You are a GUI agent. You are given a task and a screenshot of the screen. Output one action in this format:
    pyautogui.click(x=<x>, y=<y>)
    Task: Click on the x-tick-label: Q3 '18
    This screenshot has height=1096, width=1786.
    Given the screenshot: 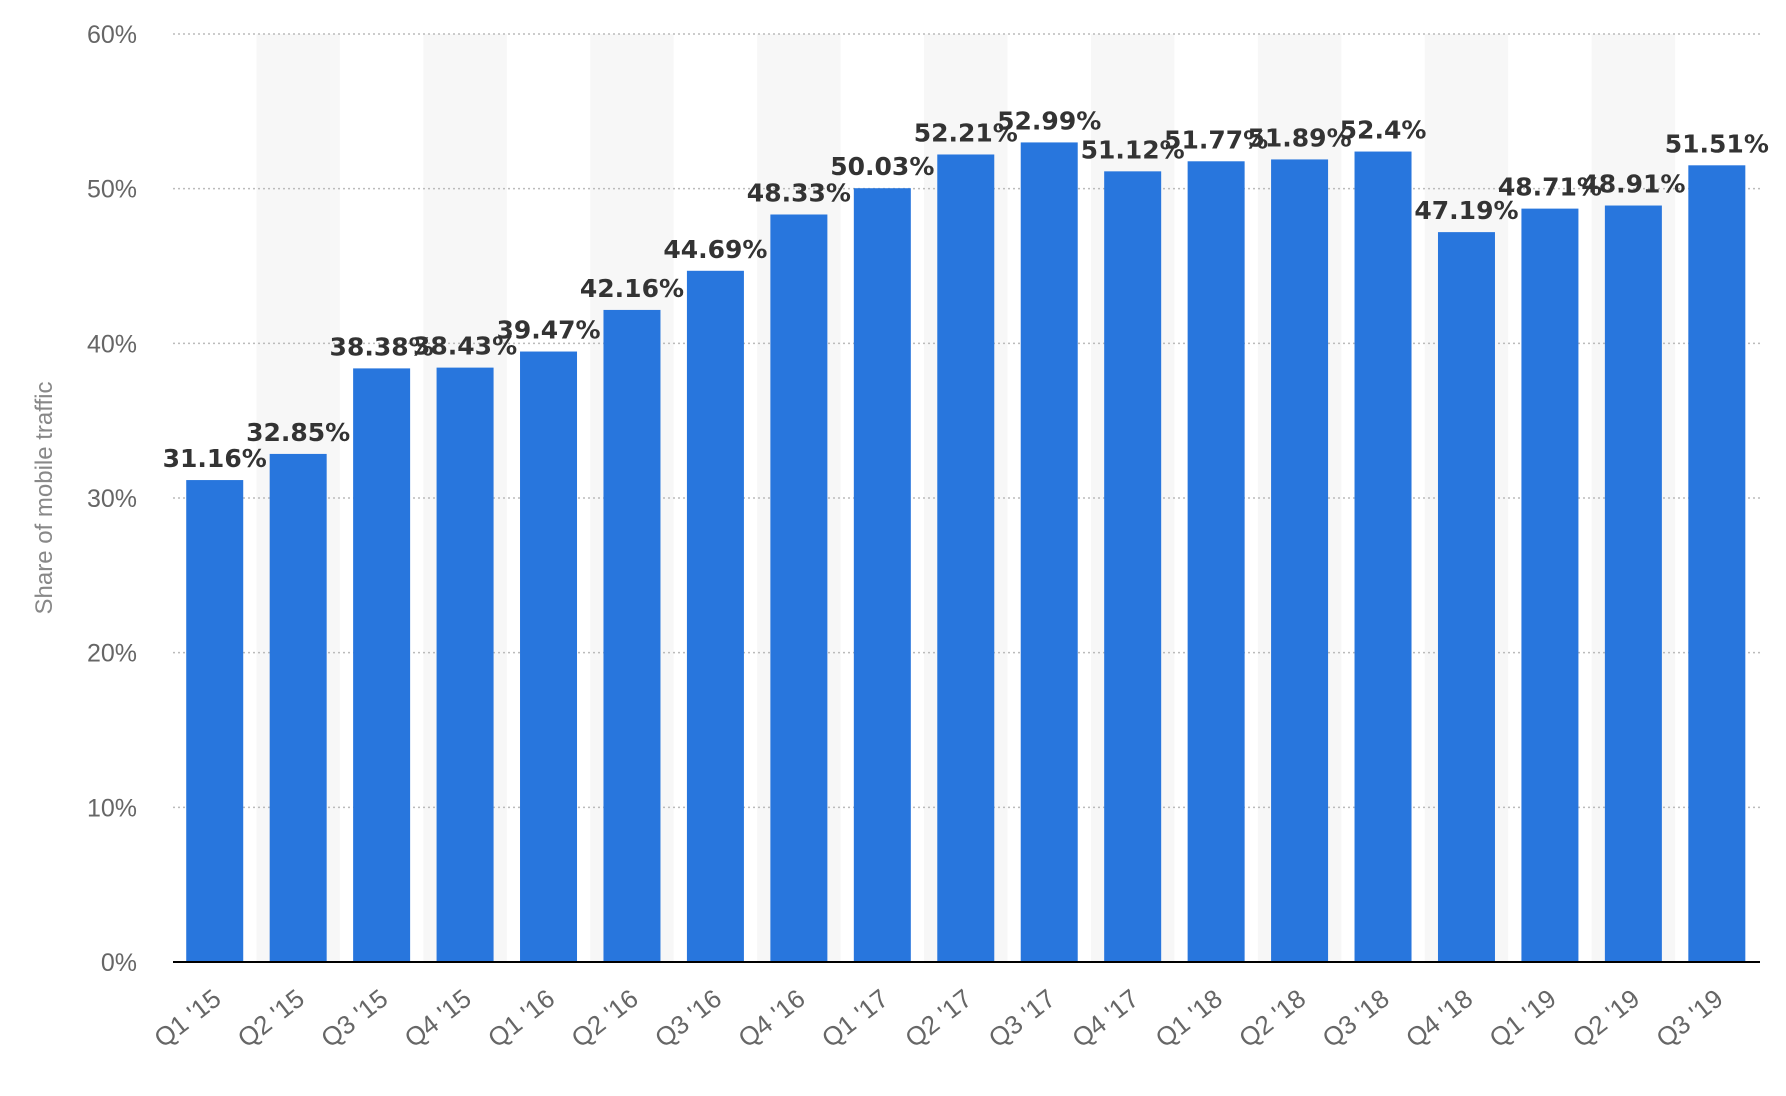 What is the action you would take?
    pyautogui.click(x=1356, y=1018)
    